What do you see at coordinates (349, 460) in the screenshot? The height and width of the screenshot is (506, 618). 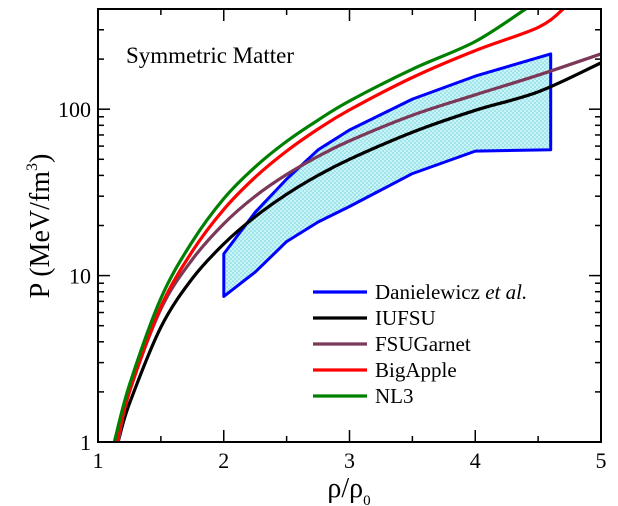 I see `x-tick-label: 3` at bounding box center [349, 460].